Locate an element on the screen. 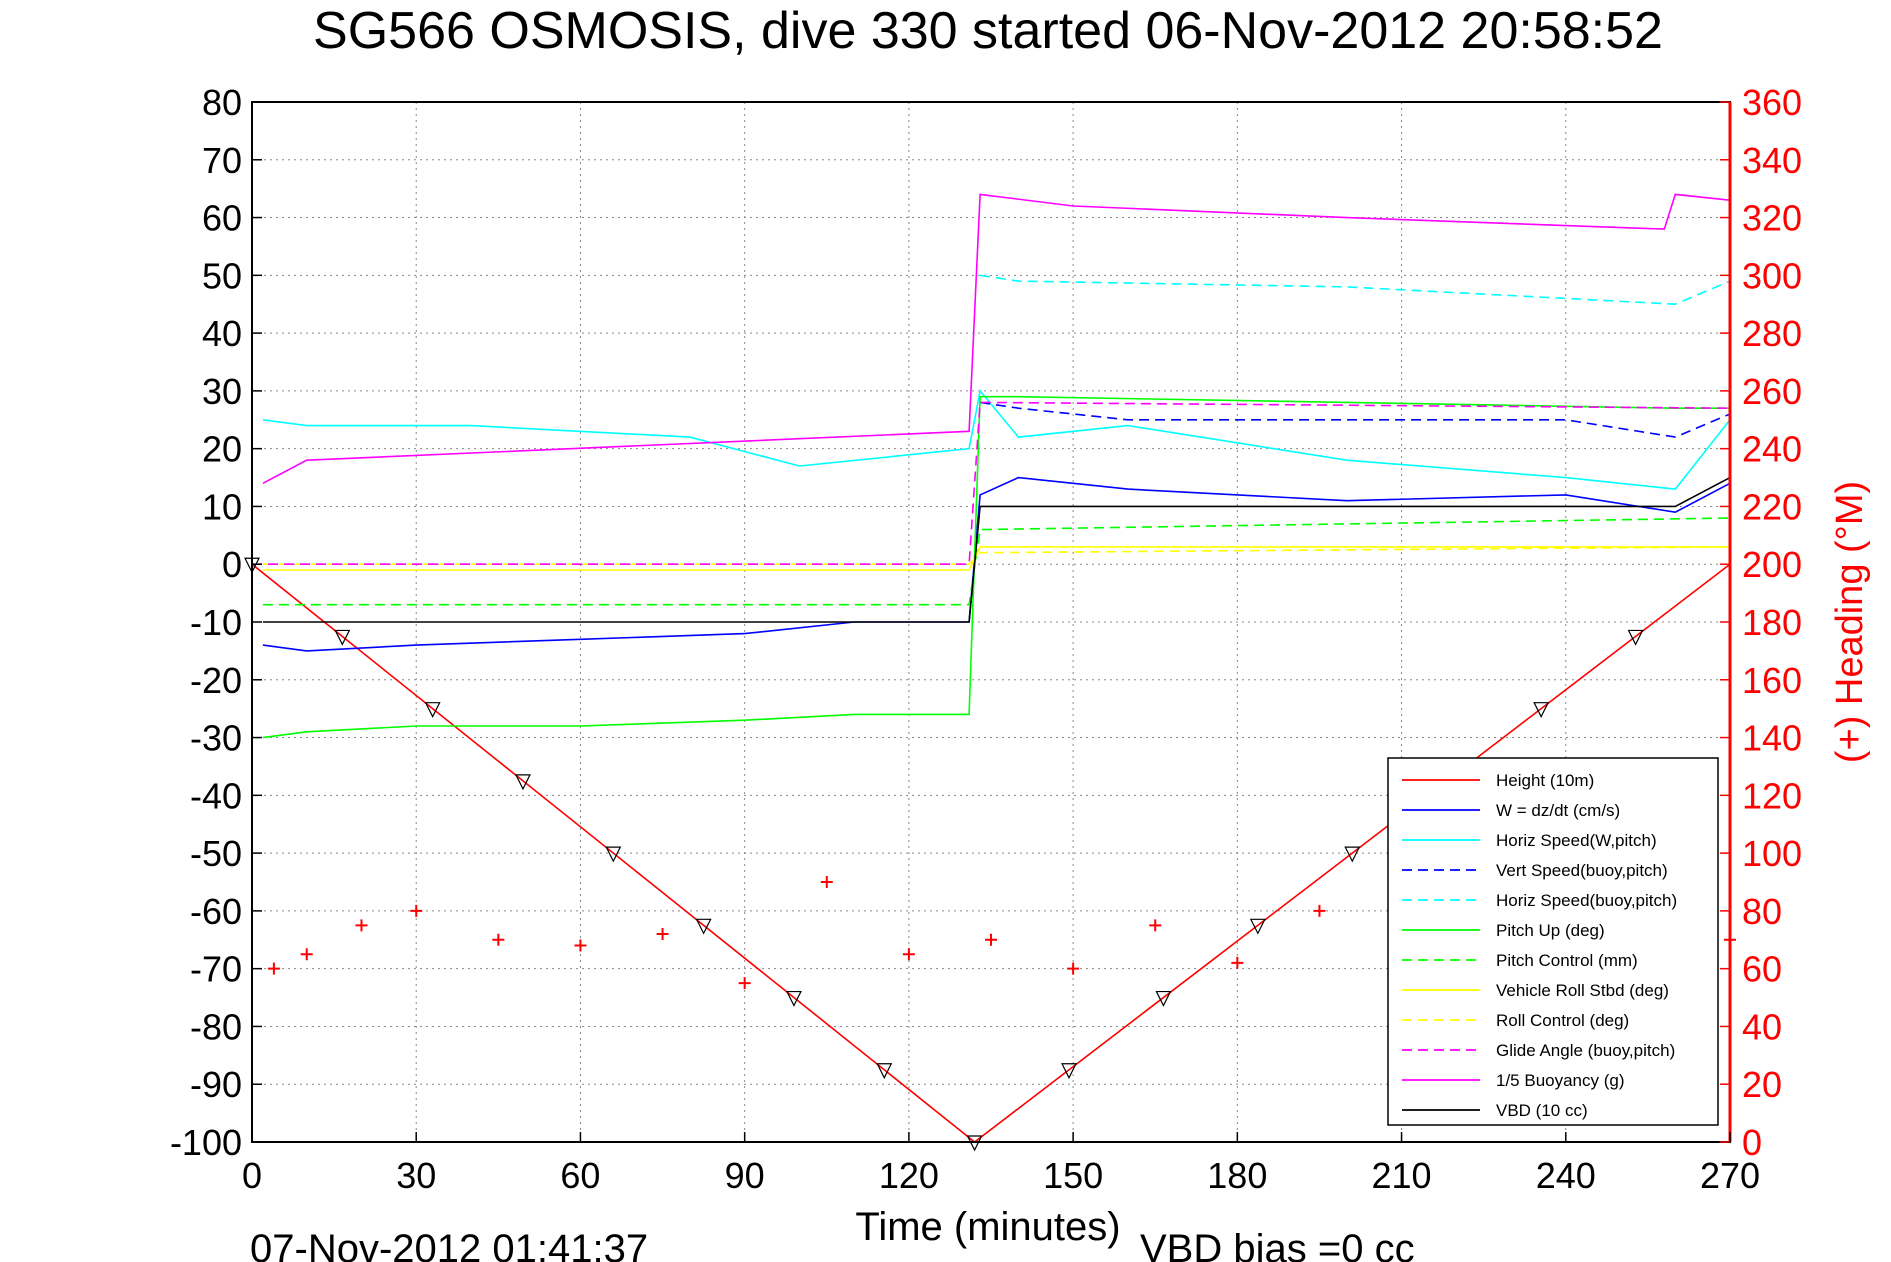 The height and width of the screenshot is (1262, 1891). right-tick-label: 20 is located at coordinates (1762, 1084).